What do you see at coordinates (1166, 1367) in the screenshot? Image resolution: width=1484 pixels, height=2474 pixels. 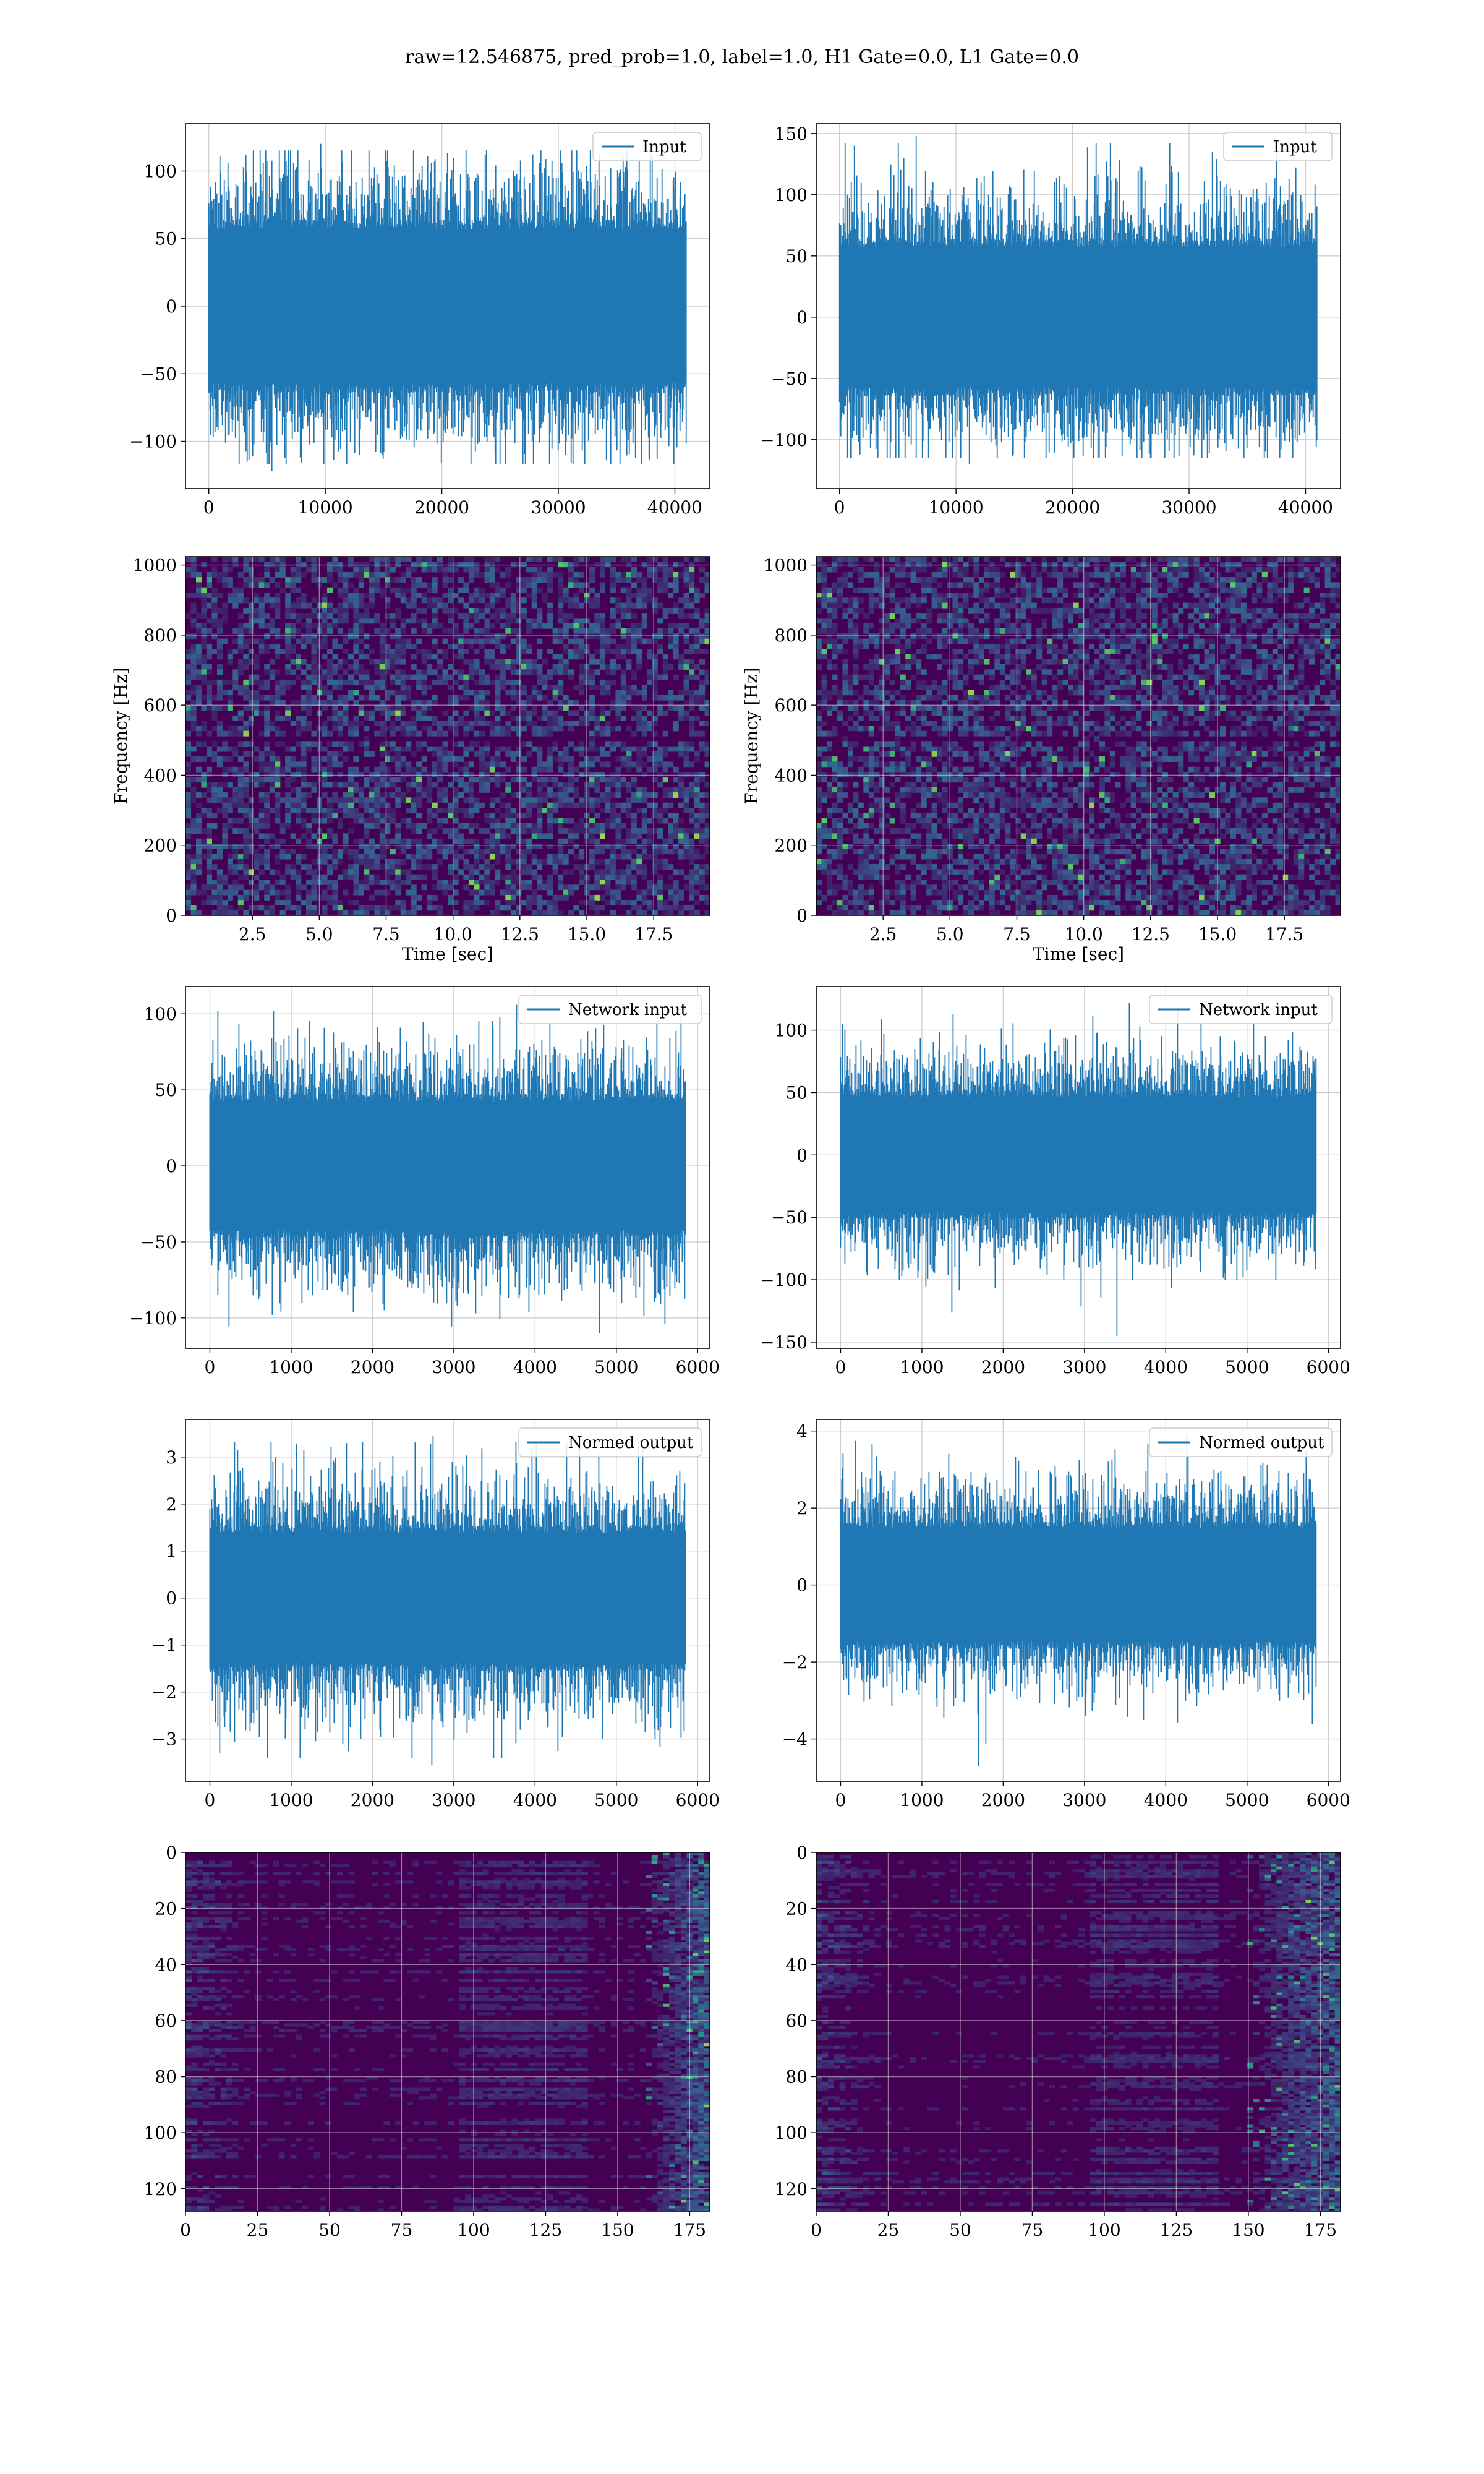 I see `network-input-l1-xtick-label: 4000` at bounding box center [1166, 1367].